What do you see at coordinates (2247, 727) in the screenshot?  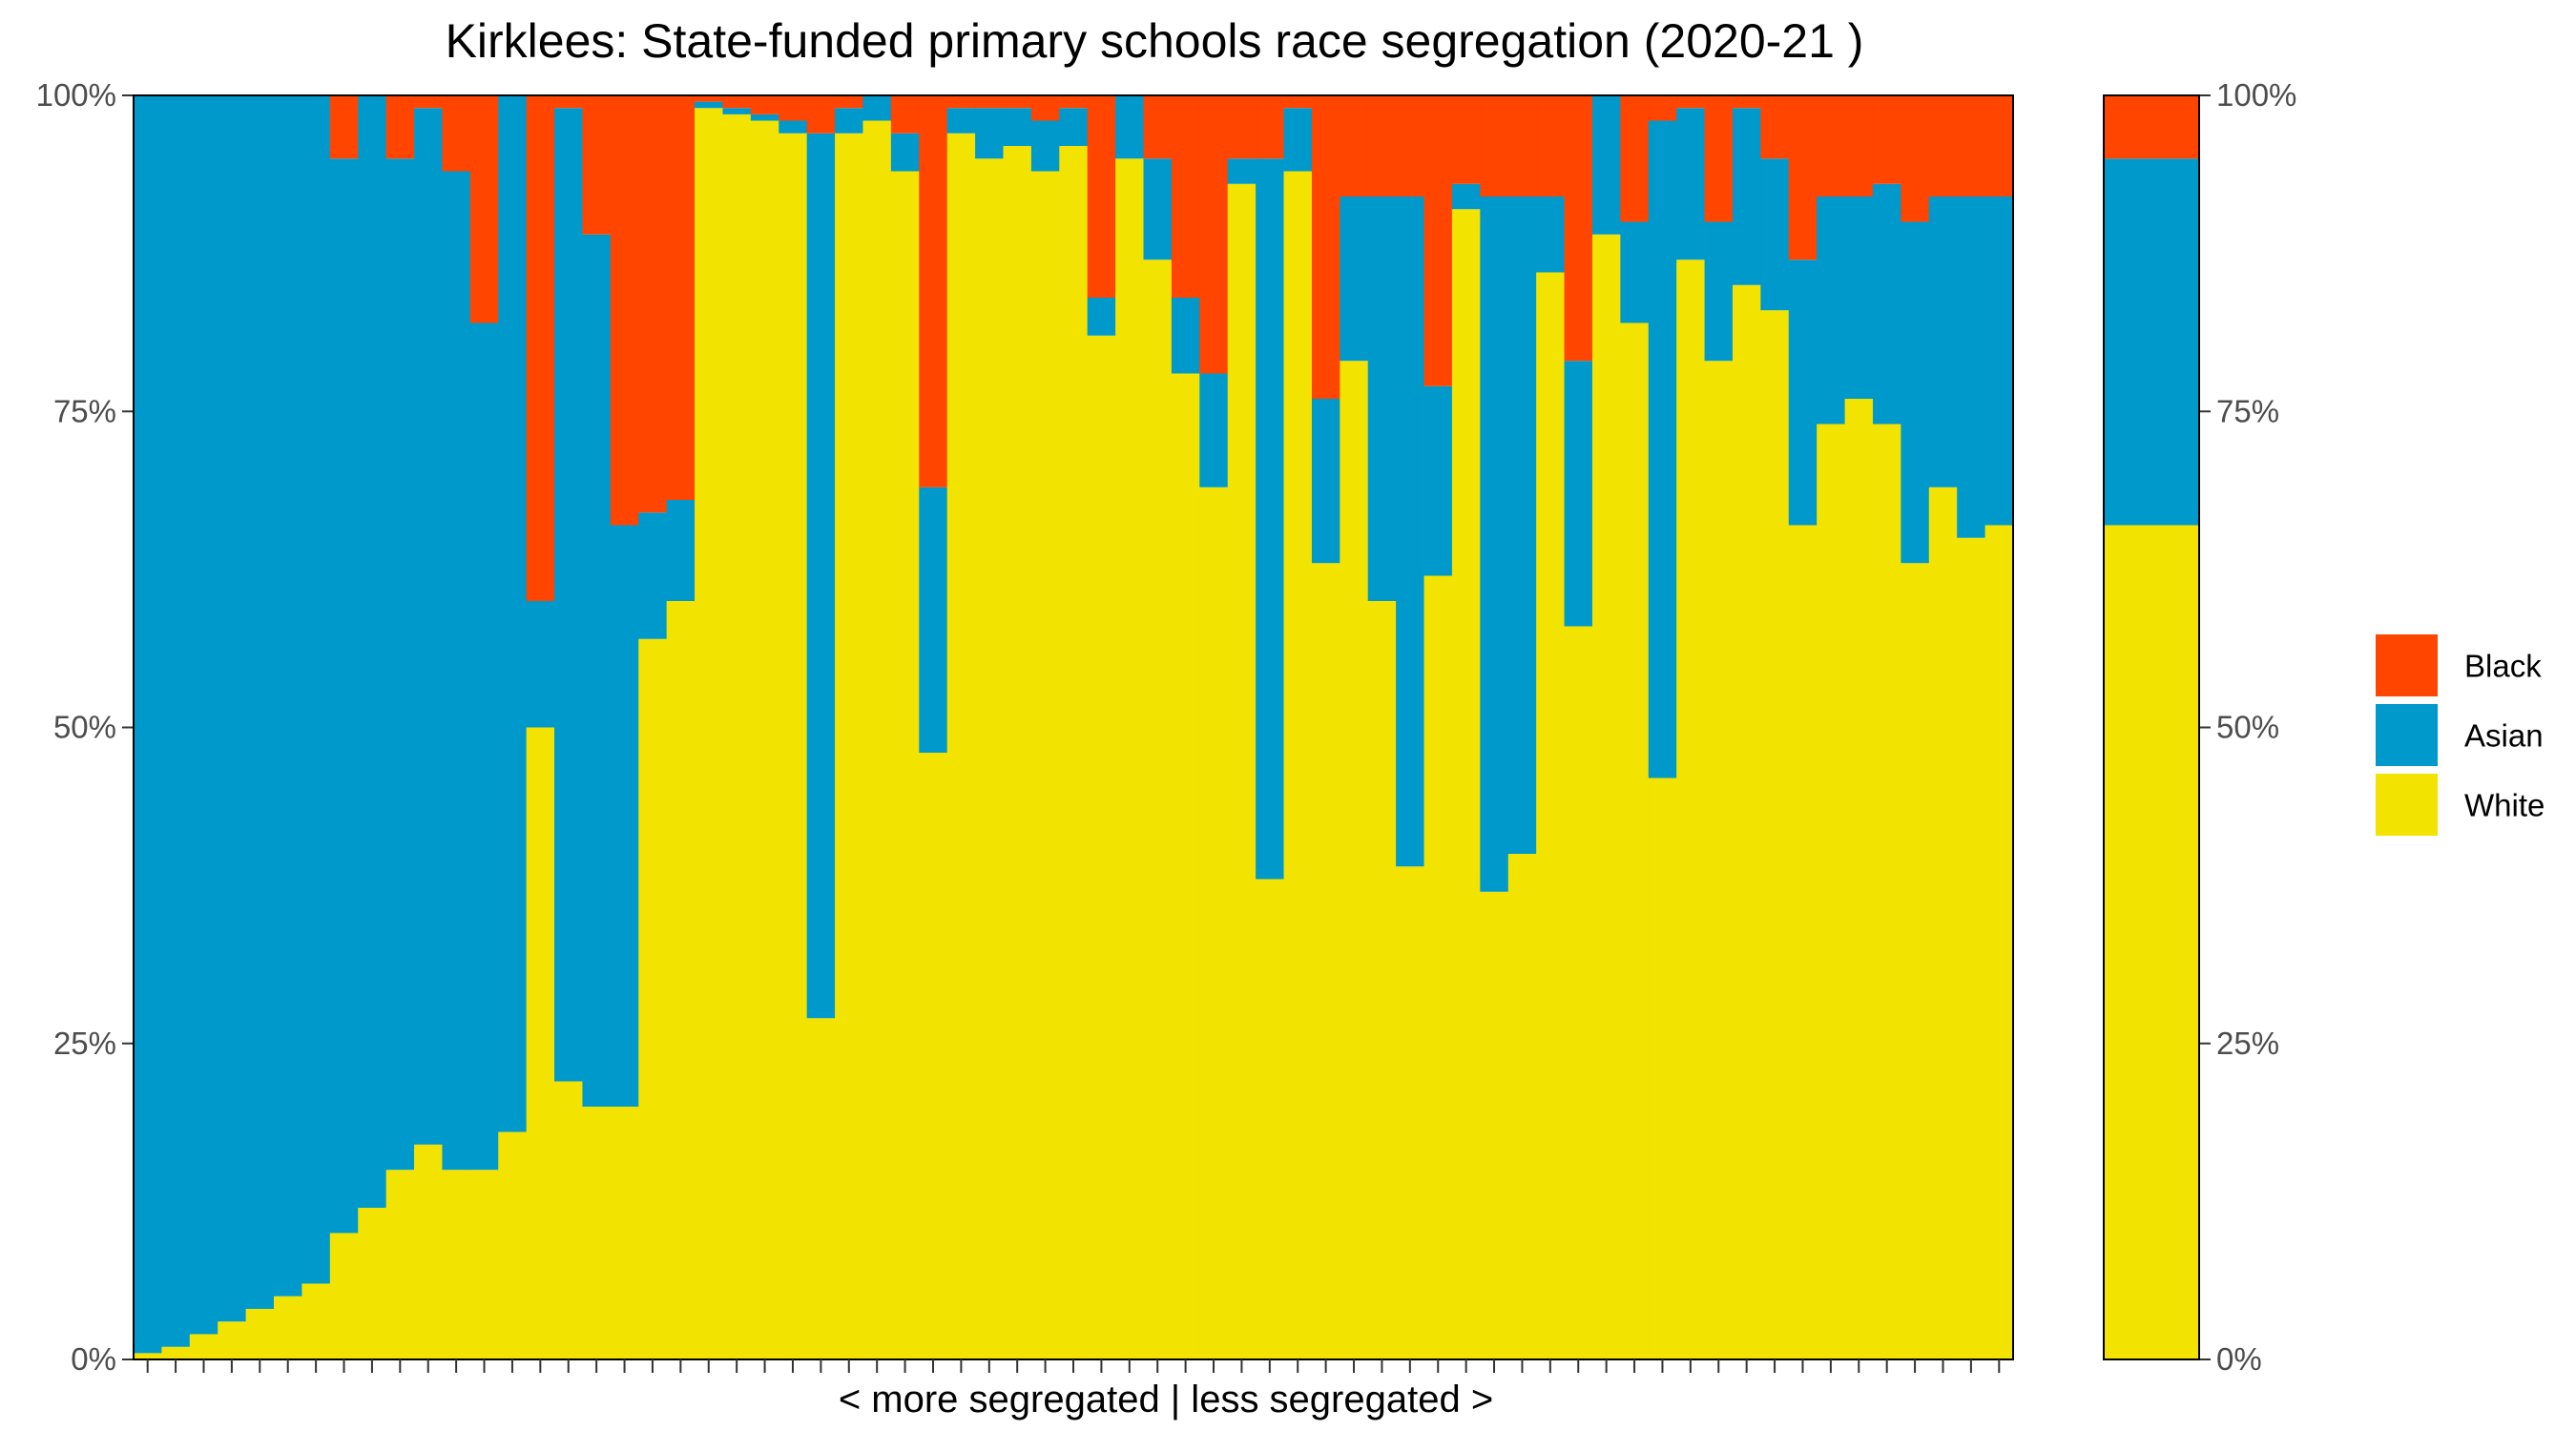 I see `right-y-tick-label: 50%` at bounding box center [2247, 727].